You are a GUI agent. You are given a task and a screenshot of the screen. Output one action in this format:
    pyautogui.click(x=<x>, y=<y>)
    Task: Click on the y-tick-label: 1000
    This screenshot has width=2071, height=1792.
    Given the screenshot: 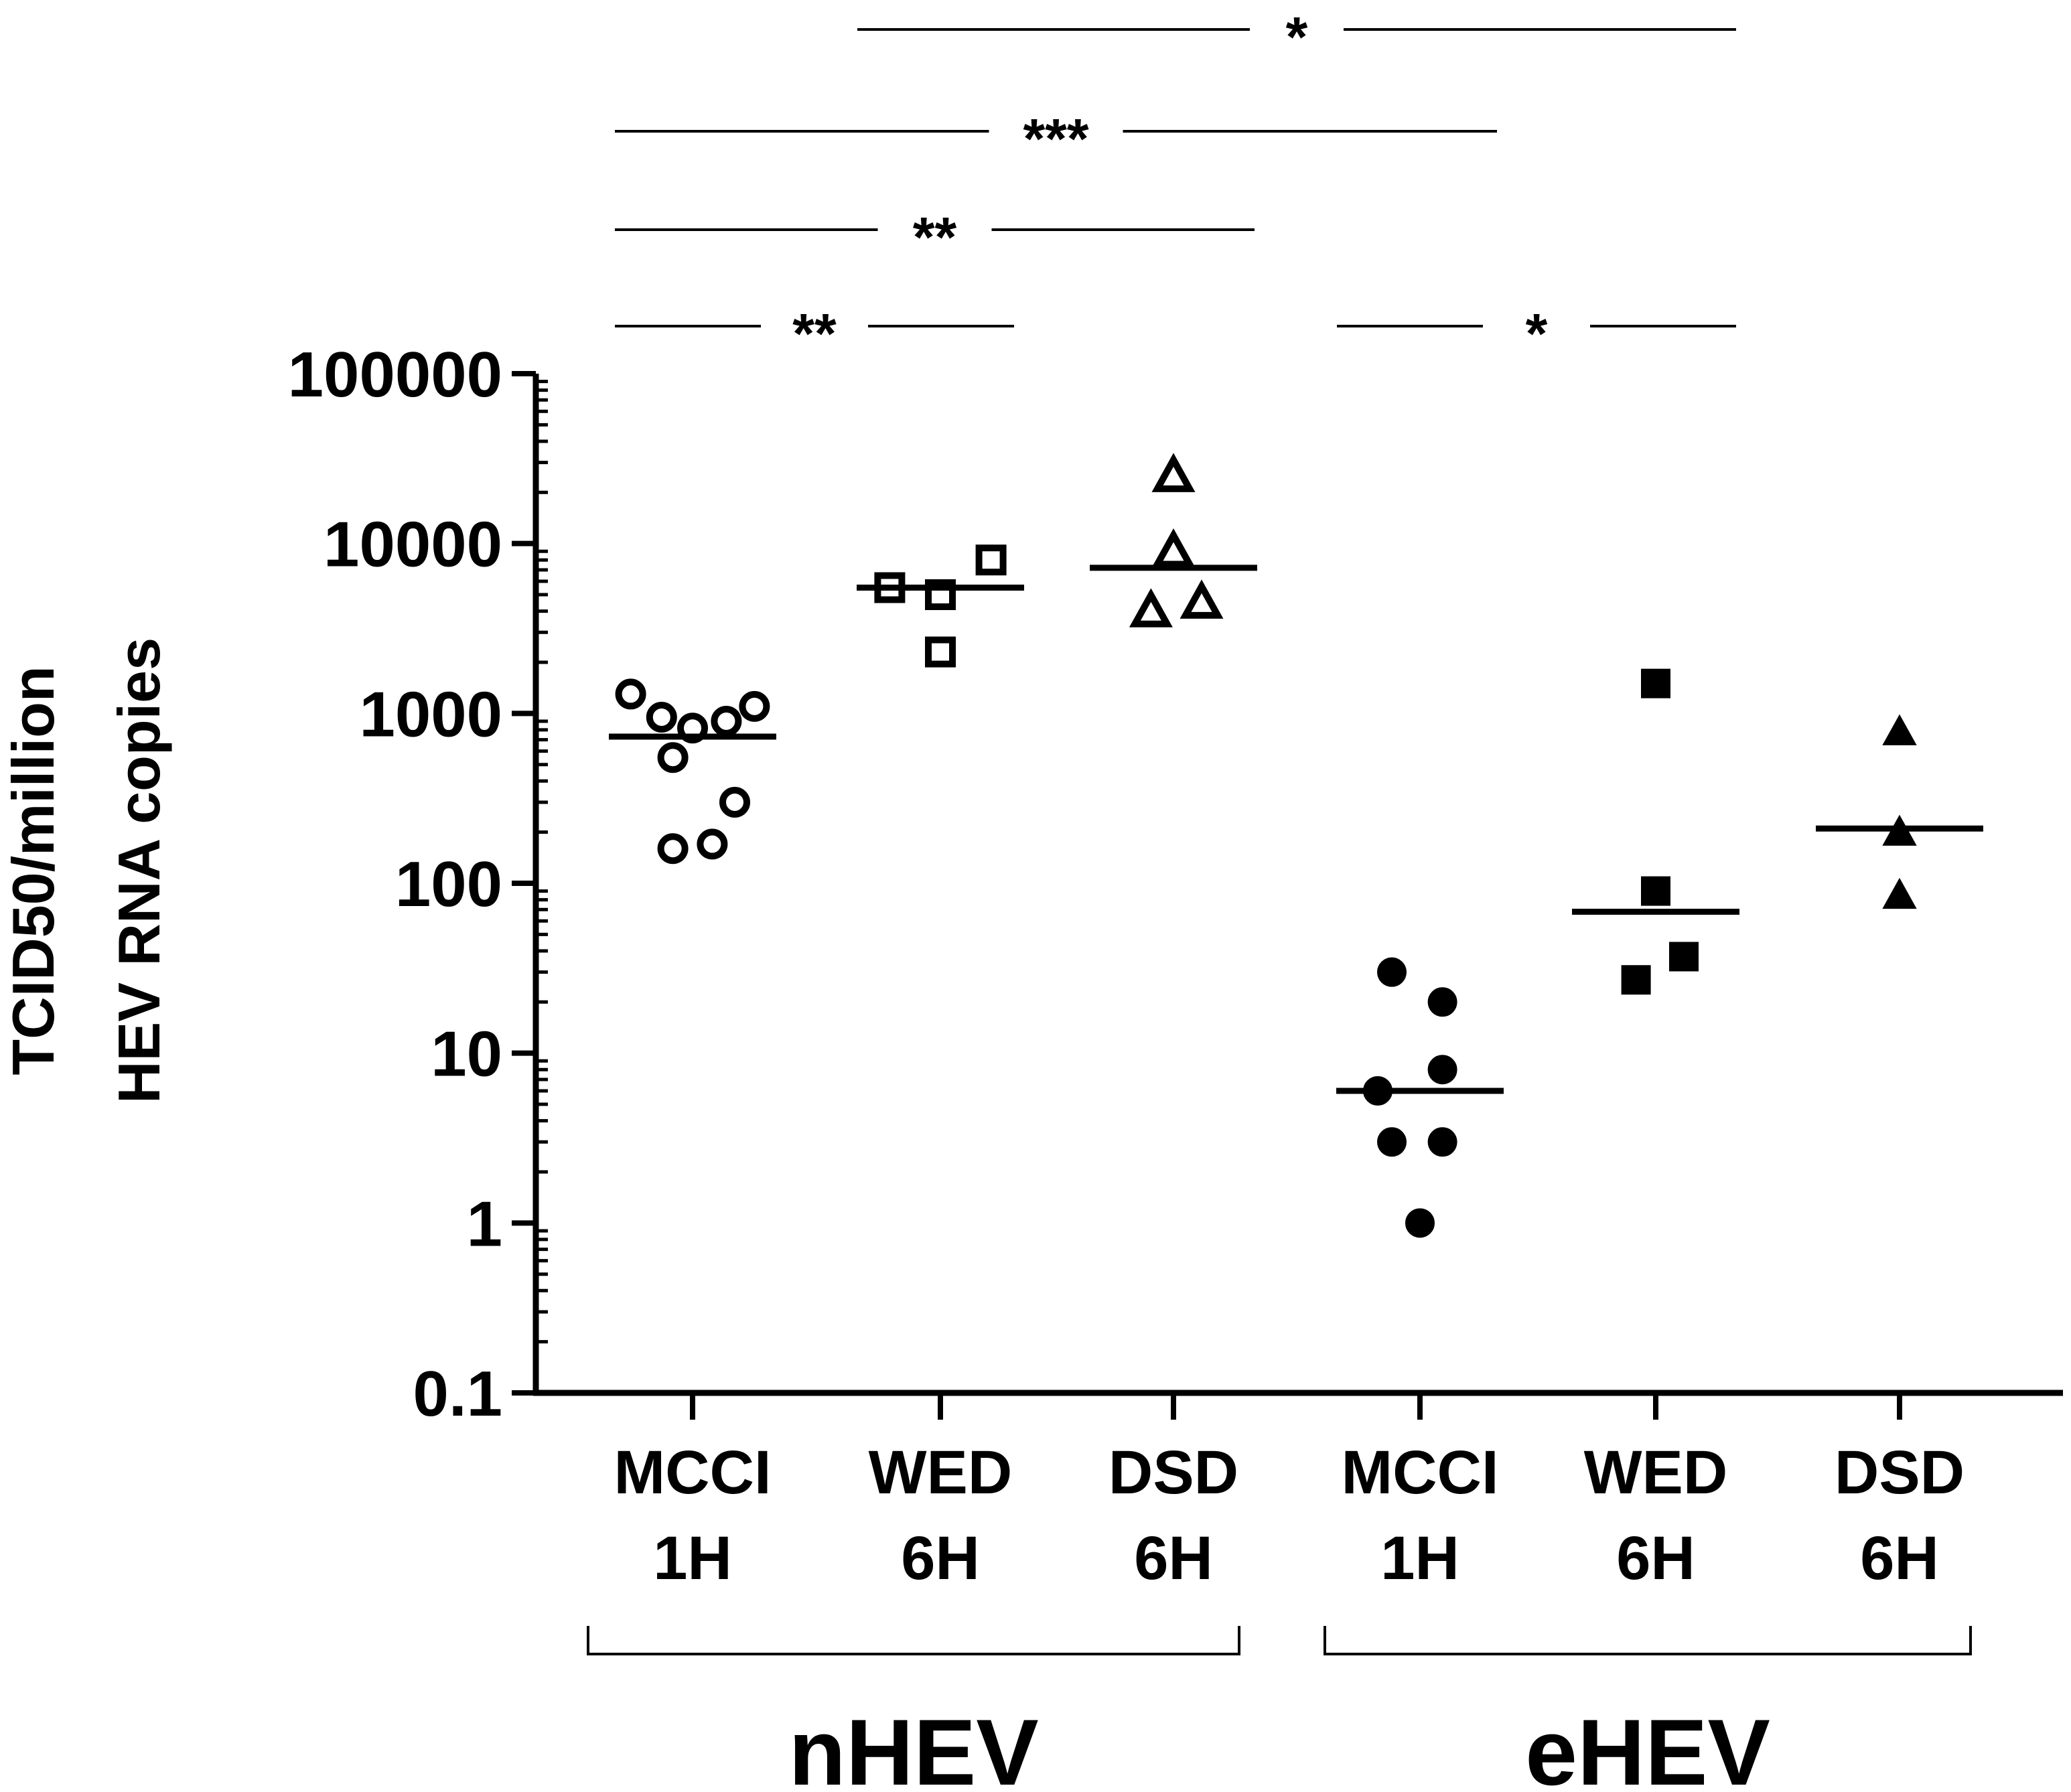 What is the action you would take?
    pyautogui.click(x=430, y=714)
    